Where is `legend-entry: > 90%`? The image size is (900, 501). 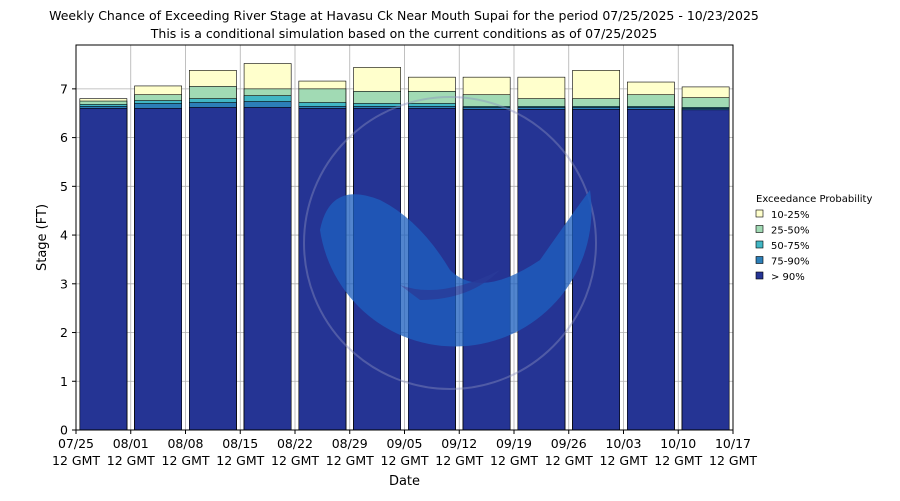 legend-entry: > 90% is located at coordinates (788, 277).